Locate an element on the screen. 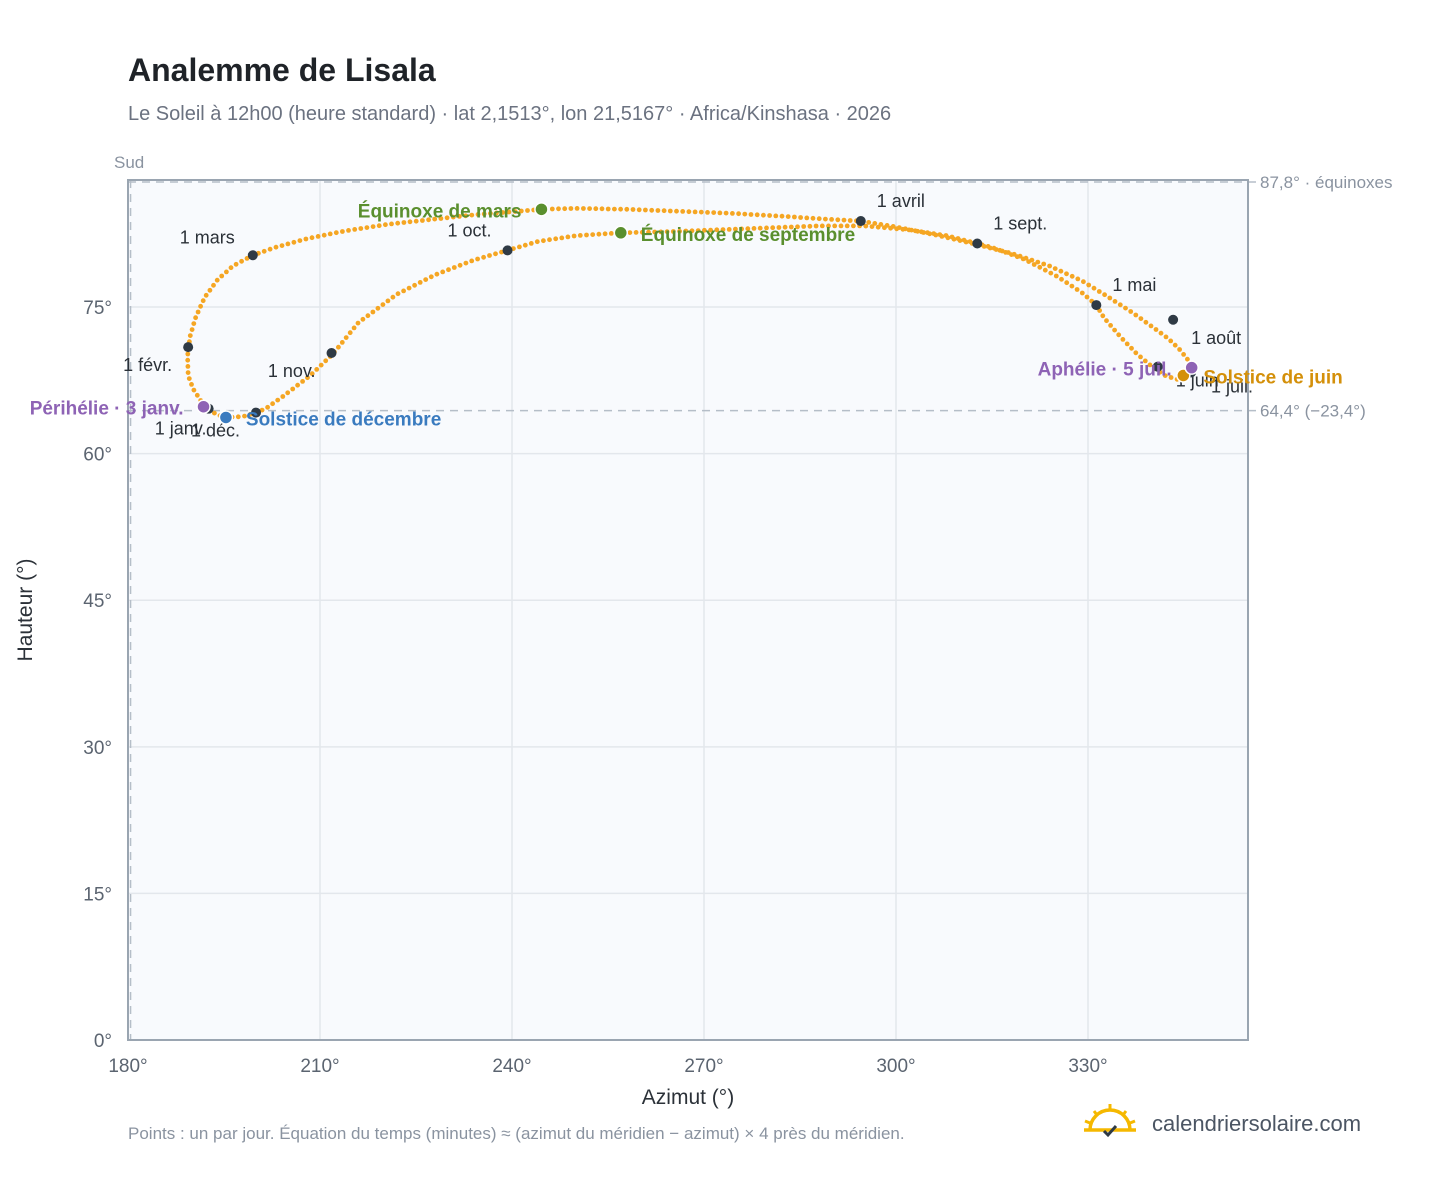 This screenshot has height=1188, width=1448. event-marker is located at coordinates (1191, 367).